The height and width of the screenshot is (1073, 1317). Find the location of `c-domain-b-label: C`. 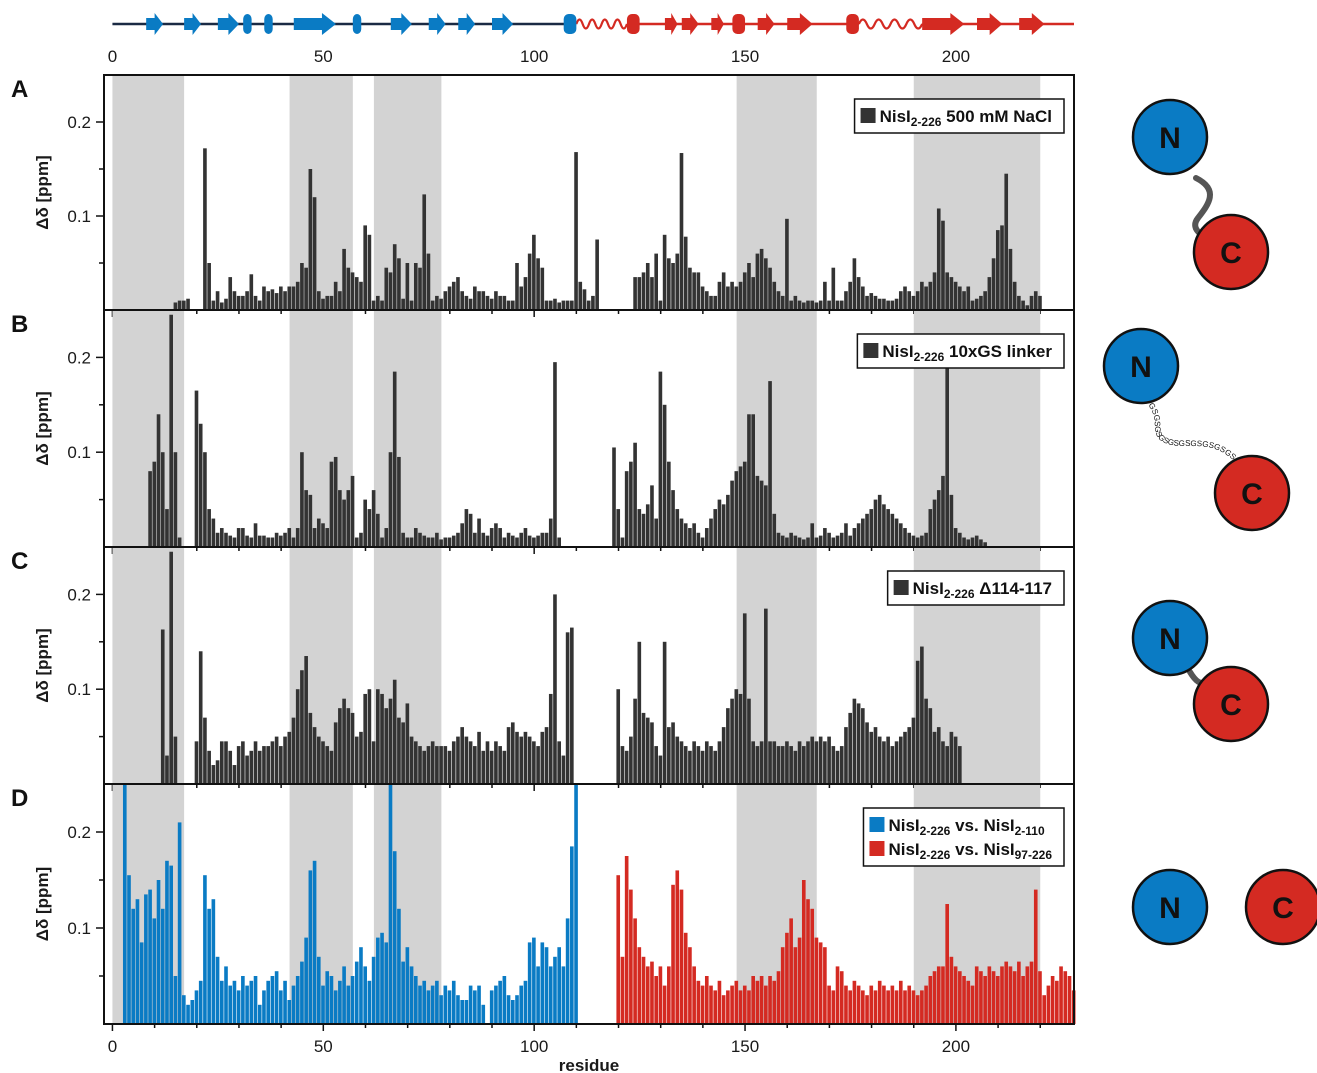

c-domain-b-label: C is located at coordinates (1252, 494).